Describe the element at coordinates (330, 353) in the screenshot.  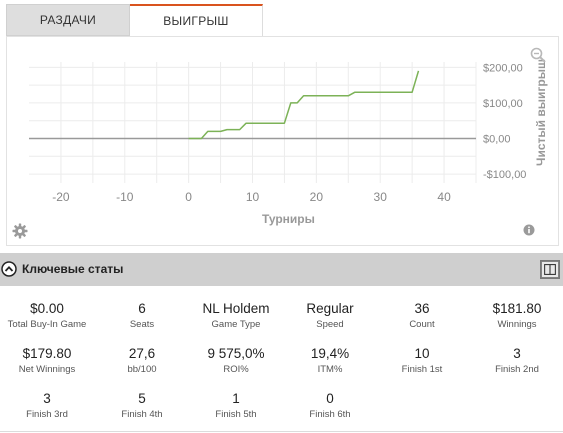
I see `stat-value: 19,4%` at that location.